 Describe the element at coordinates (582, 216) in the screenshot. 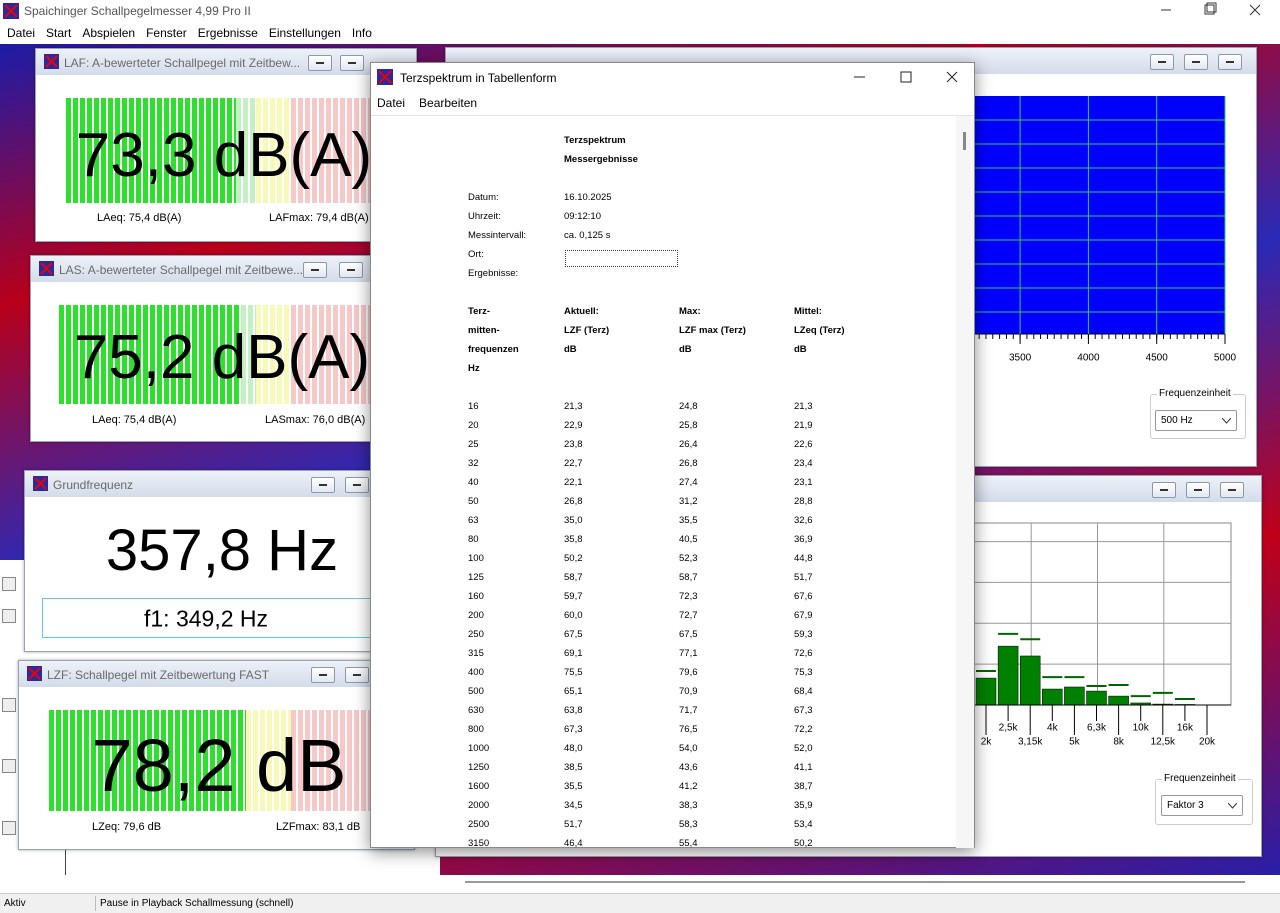

I see `info-value: 09:12:10` at that location.